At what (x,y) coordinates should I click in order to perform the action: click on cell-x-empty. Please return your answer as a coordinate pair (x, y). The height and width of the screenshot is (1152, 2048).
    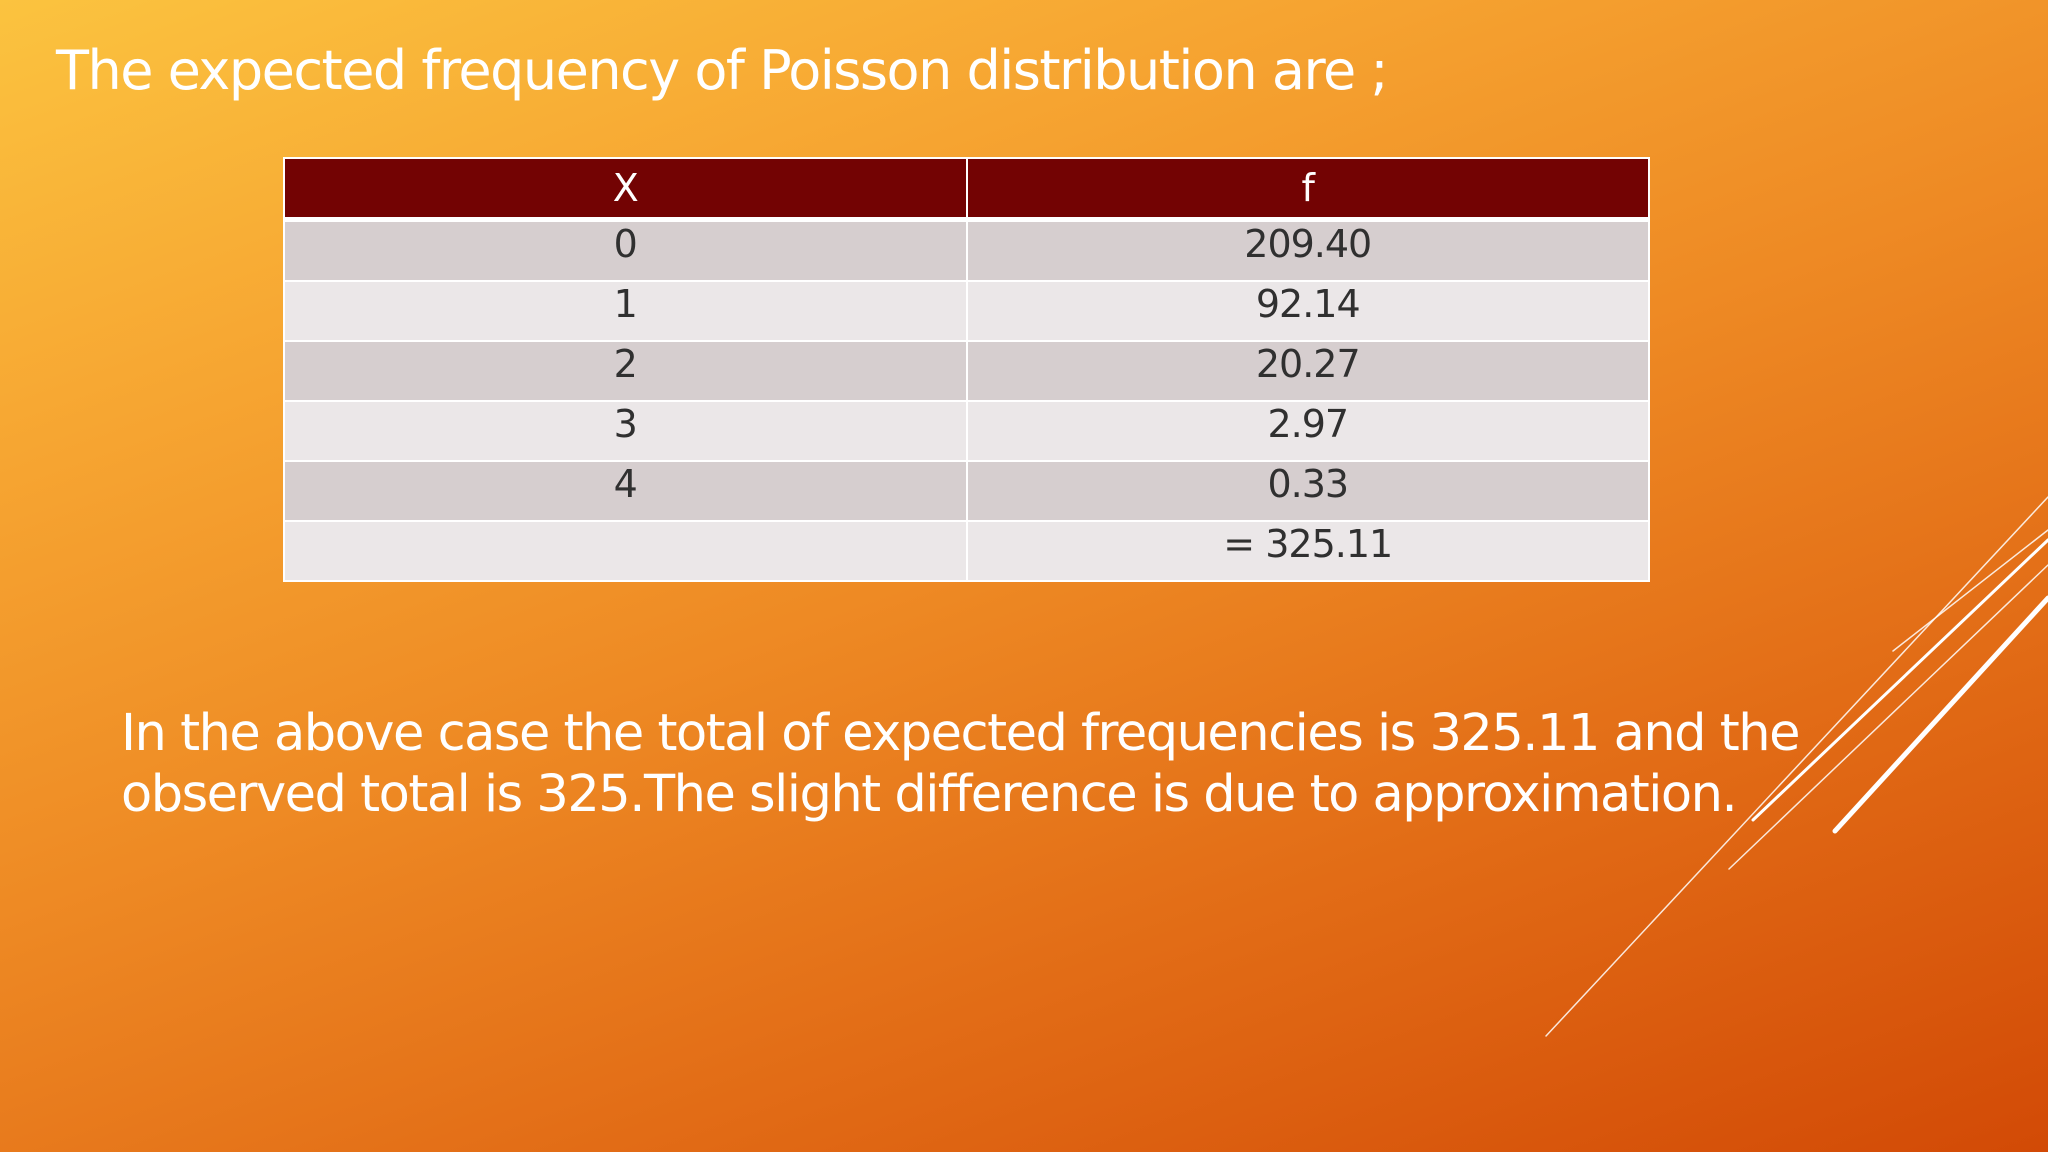
    Looking at the image, I should click on (625, 551).